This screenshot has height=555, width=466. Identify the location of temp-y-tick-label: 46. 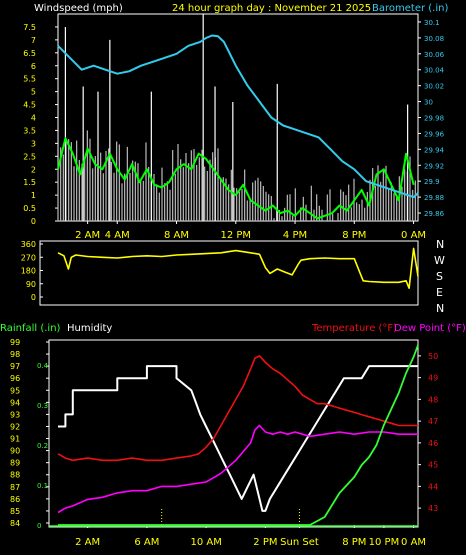
(433, 443).